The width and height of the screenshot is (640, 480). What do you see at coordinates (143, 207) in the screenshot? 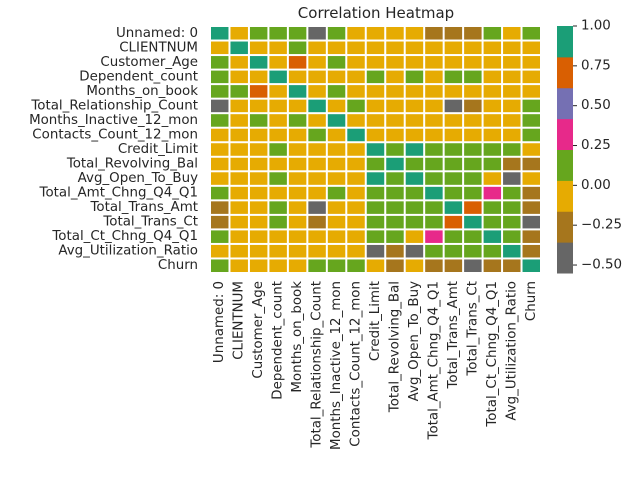
I see `row-tick-label: Total_Trans_Amt` at bounding box center [143, 207].